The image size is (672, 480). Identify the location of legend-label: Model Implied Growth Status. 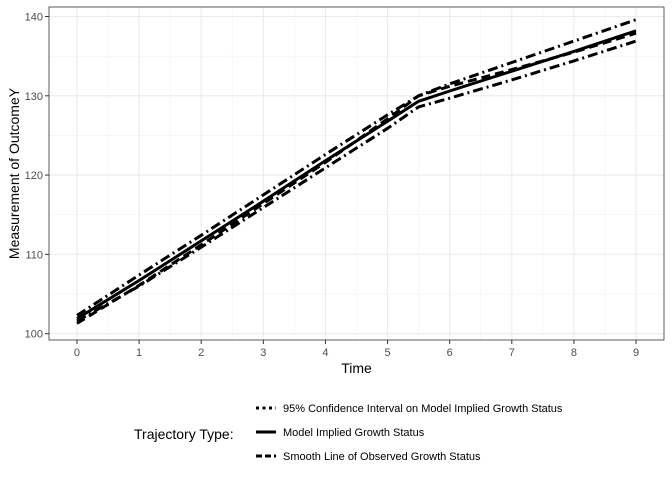
(354, 433).